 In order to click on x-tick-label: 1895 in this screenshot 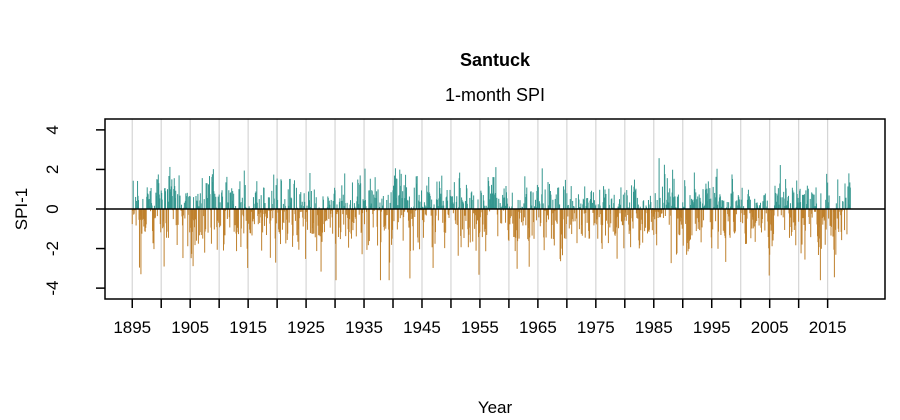, I will do `click(132, 327)`.